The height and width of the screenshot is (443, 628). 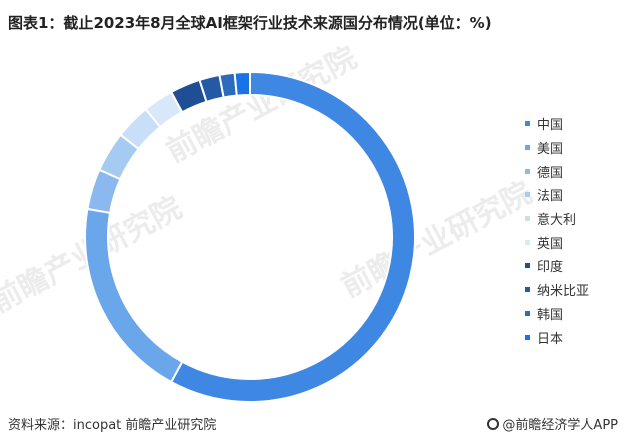 I want to click on legend-label: 日本, so click(x=550, y=339).